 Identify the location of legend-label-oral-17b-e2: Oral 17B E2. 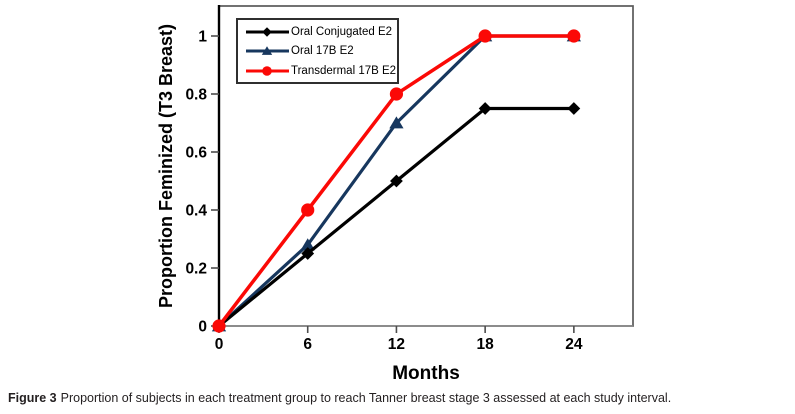
(322, 51).